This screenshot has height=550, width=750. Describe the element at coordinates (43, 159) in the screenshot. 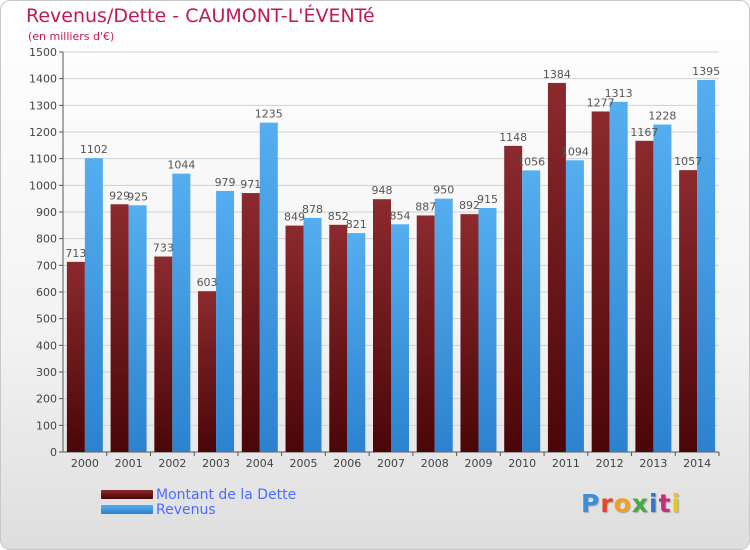

I see `y-tick-label: 1100` at that location.